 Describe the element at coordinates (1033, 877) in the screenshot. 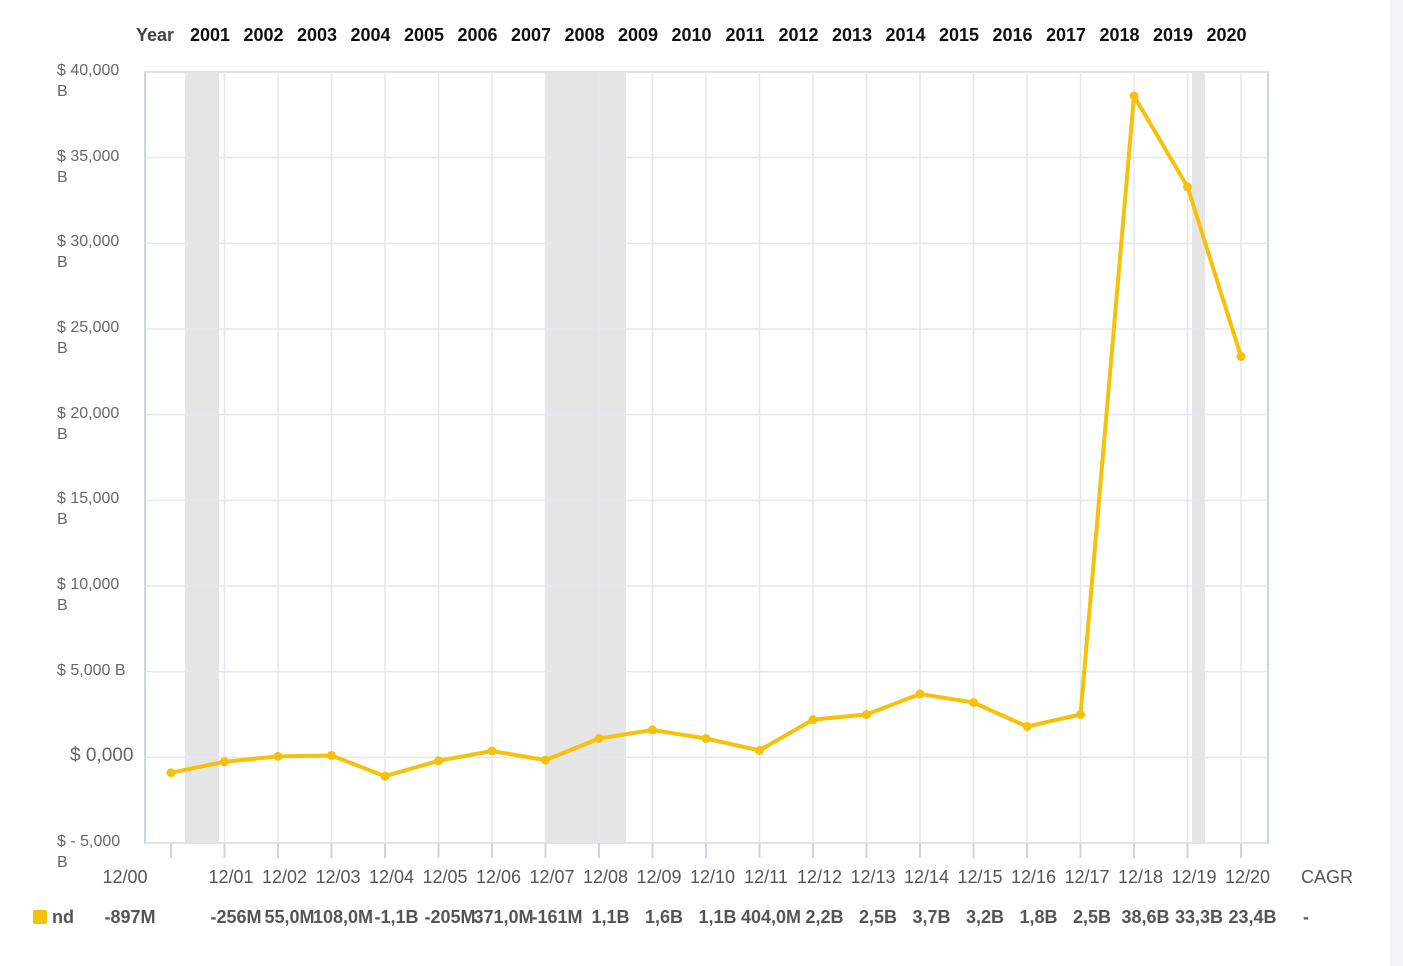

I see `x-tick-label: 12/16` at that location.